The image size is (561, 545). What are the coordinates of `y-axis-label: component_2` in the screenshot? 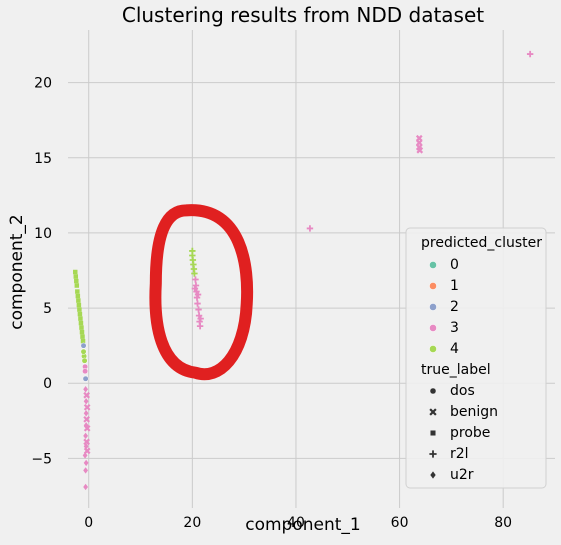 It's located at (17, 272).